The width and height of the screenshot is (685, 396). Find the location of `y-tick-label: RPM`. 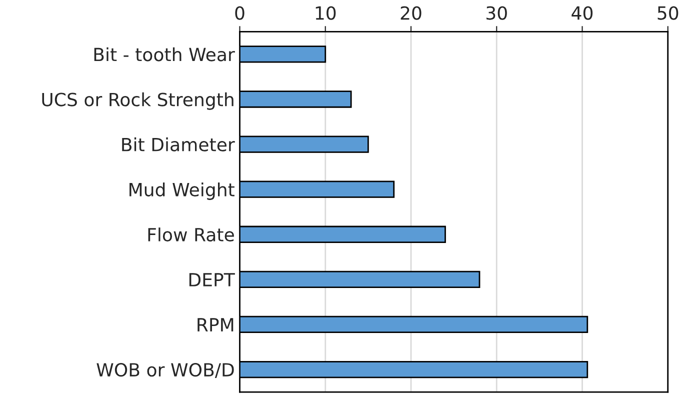

y-tick-label: RPM is located at coordinates (216, 325).